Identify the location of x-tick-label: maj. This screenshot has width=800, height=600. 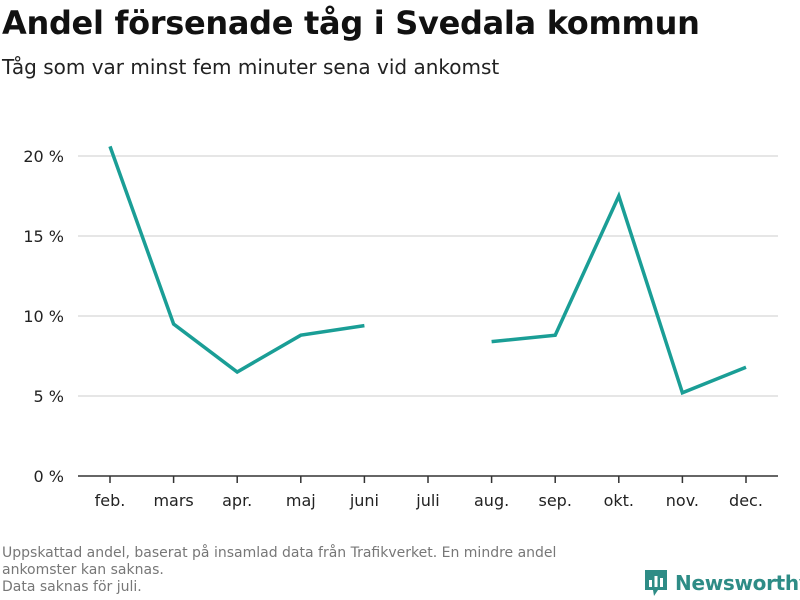
(301, 500).